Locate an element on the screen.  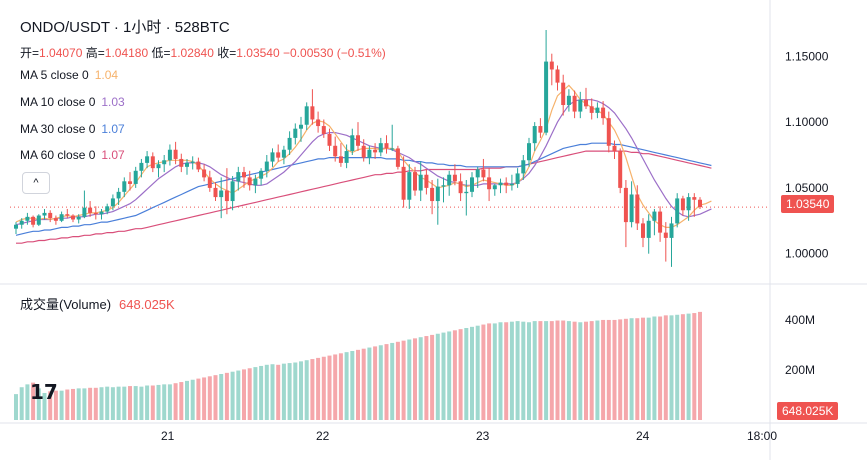
ma30-value: 1.07 is located at coordinates (113, 129).